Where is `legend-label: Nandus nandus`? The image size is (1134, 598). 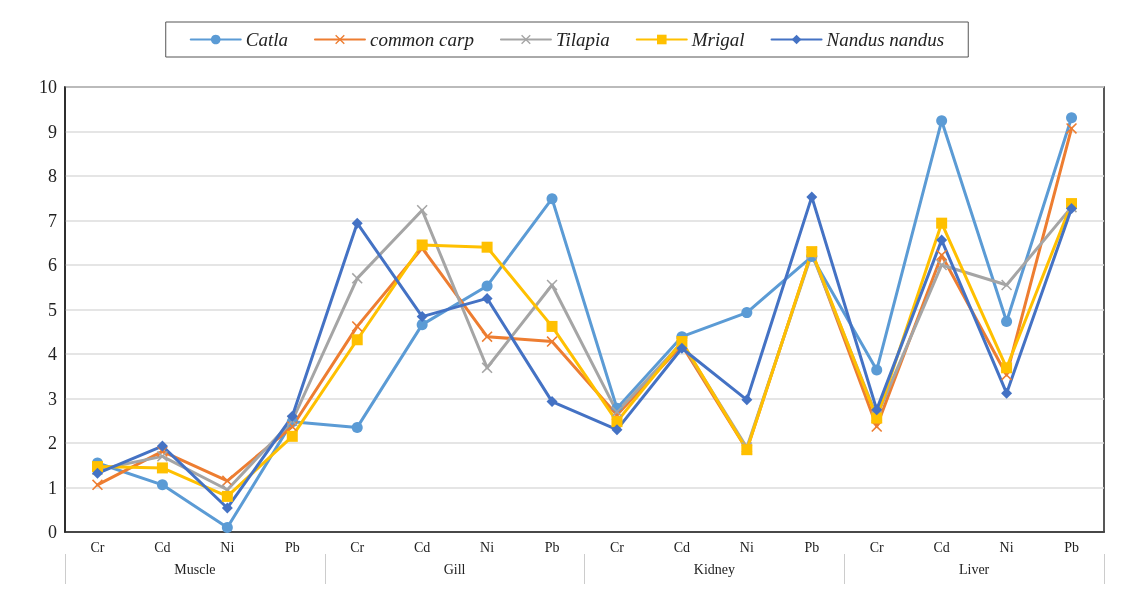
legend-label: Nandus nandus is located at coordinates (885, 39).